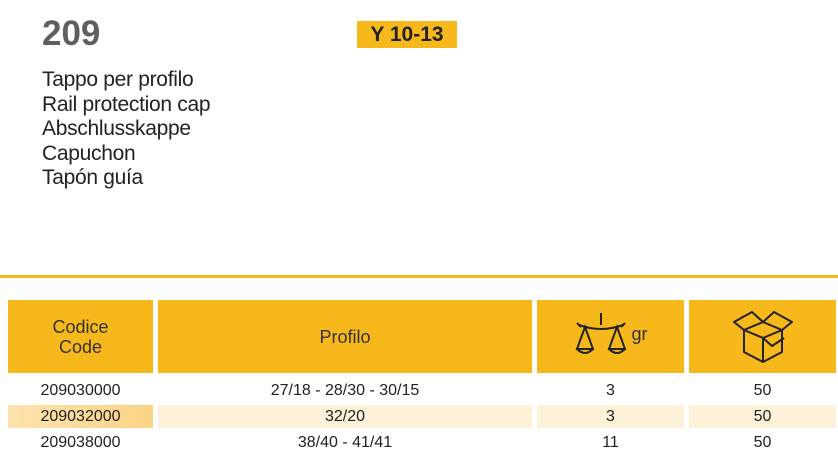  Describe the element at coordinates (116, 129) in the screenshot. I see `name-de: Abschlusskappe` at that location.